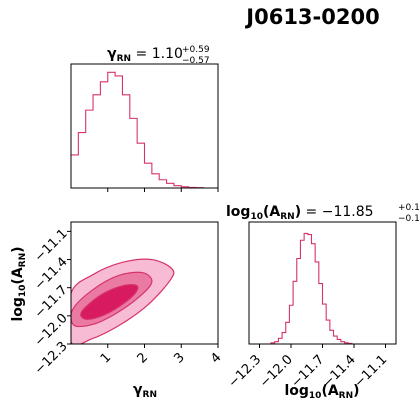 Image resolution: width=420 pixels, height=406 pixels. What do you see at coordinates (216, 358) in the screenshot?
I see `joint-x-tick-label: 4` at bounding box center [216, 358].